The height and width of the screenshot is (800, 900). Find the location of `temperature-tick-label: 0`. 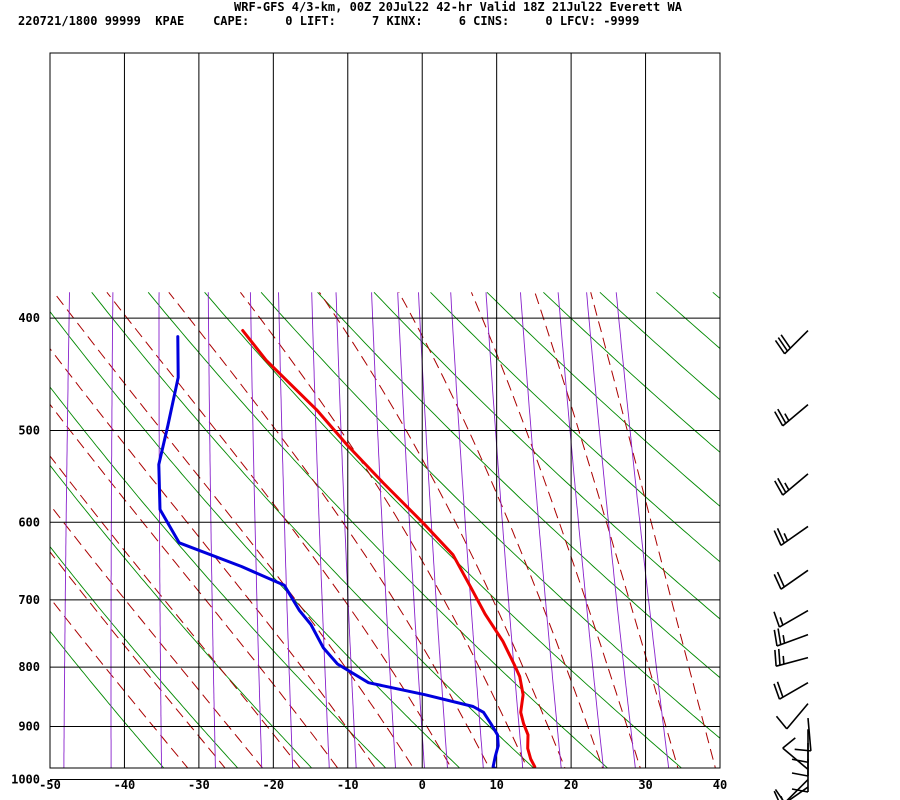

temperature-tick-label: 0 is located at coordinates (422, 785).